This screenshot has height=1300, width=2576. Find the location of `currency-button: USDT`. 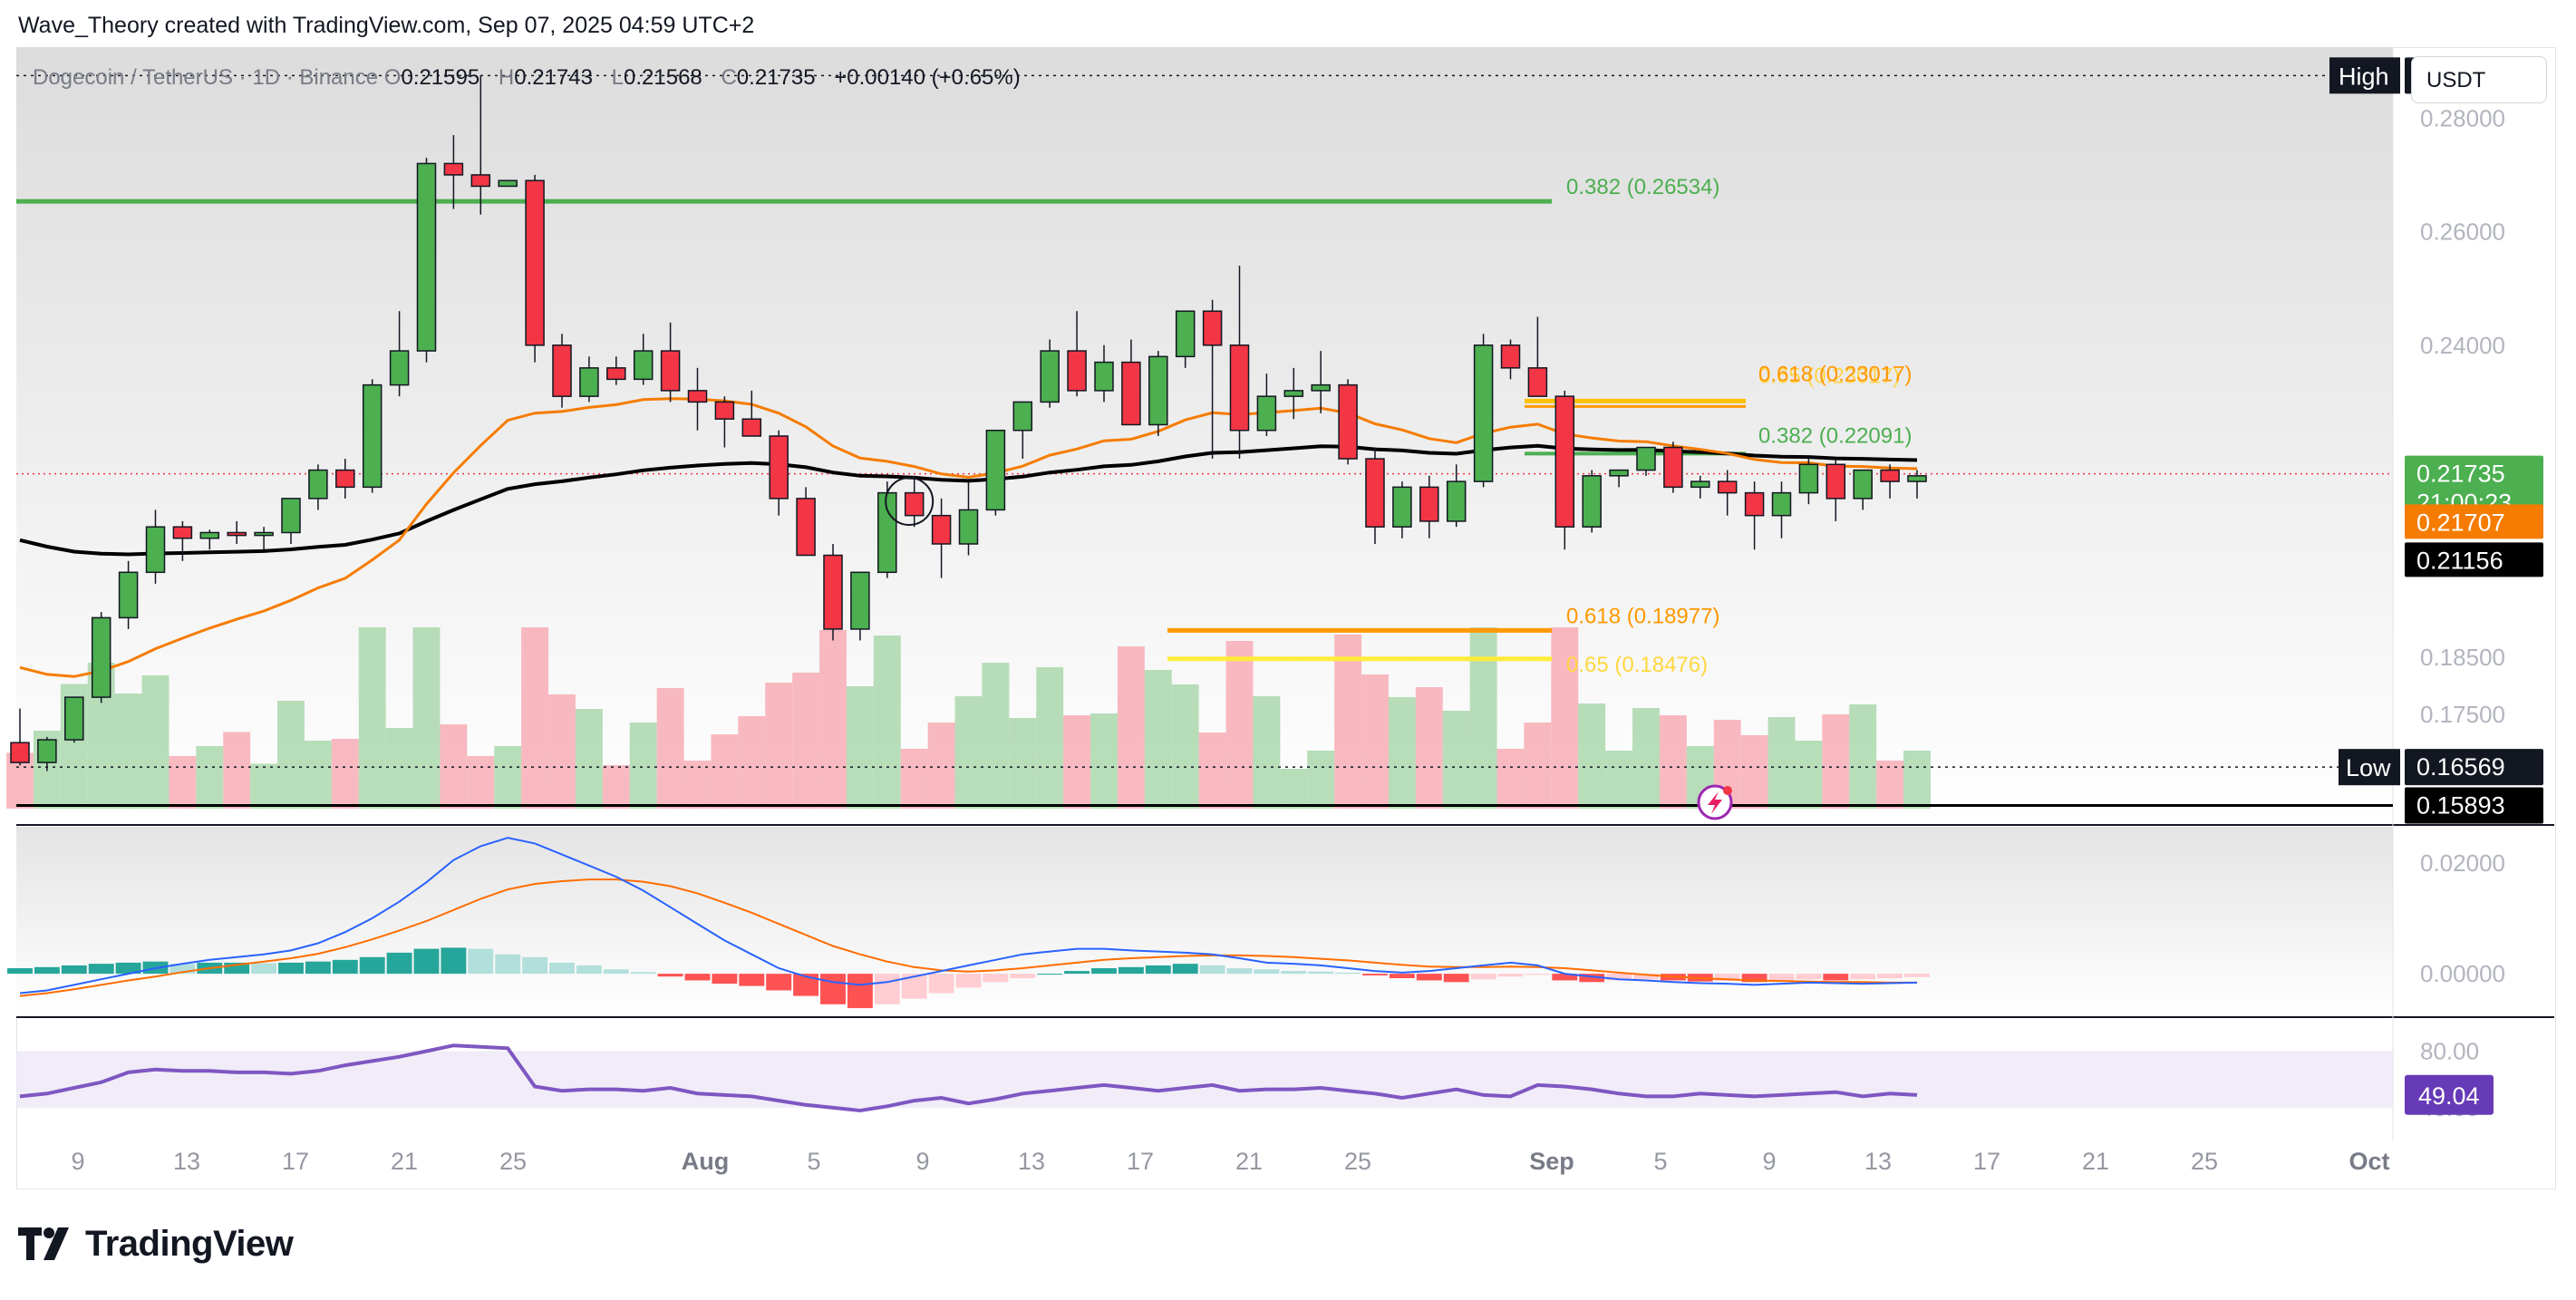

currency-button: USDT is located at coordinates (2479, 79).